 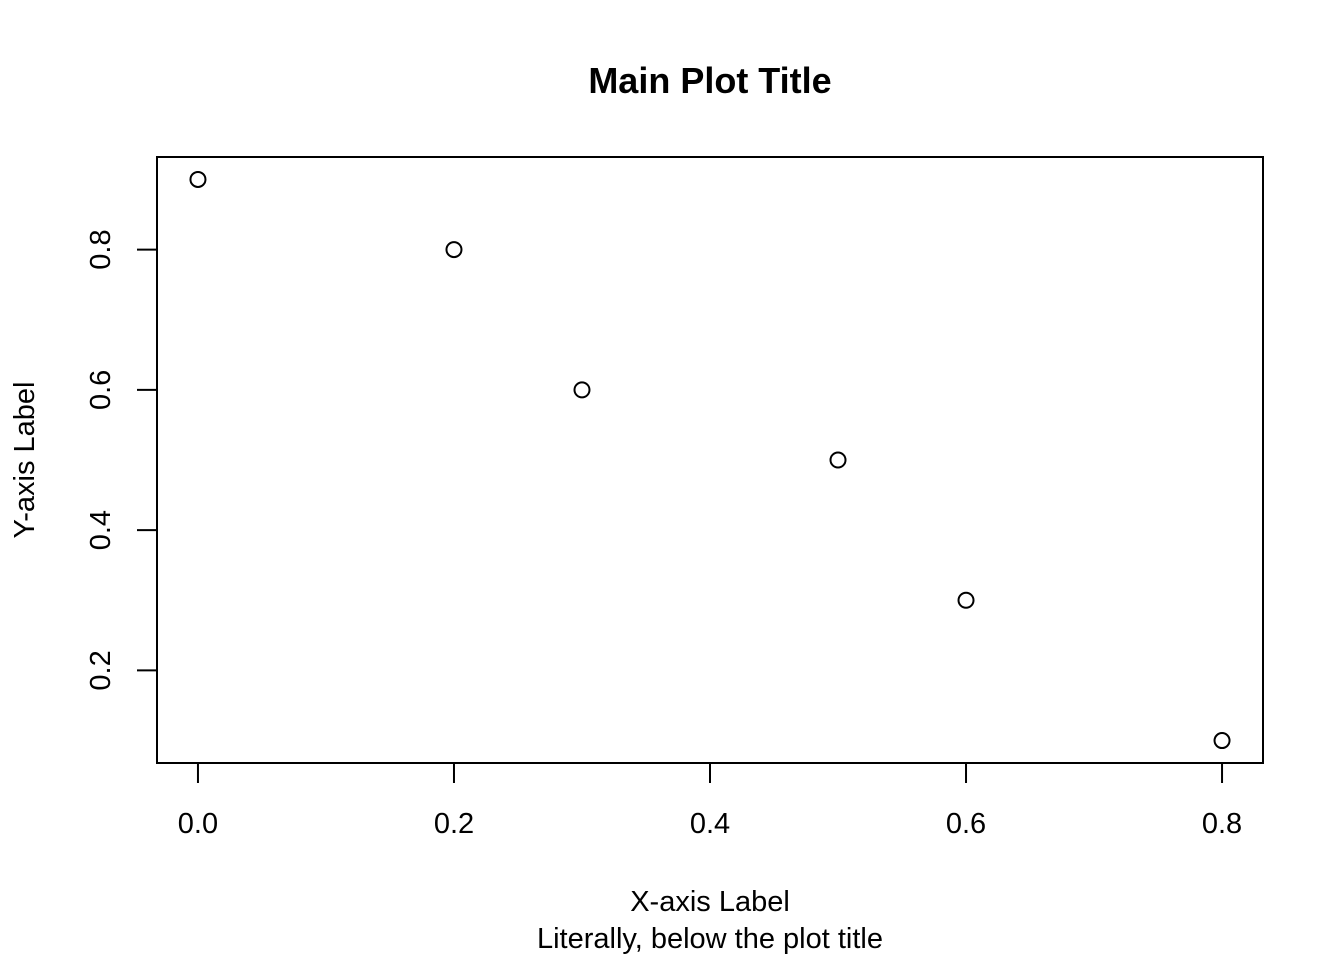 What do you see at coordinates (710, 939) in the screenshot?
I see `chart-subtitle: Literally, below the plot title` at bounding box center [710, 939].